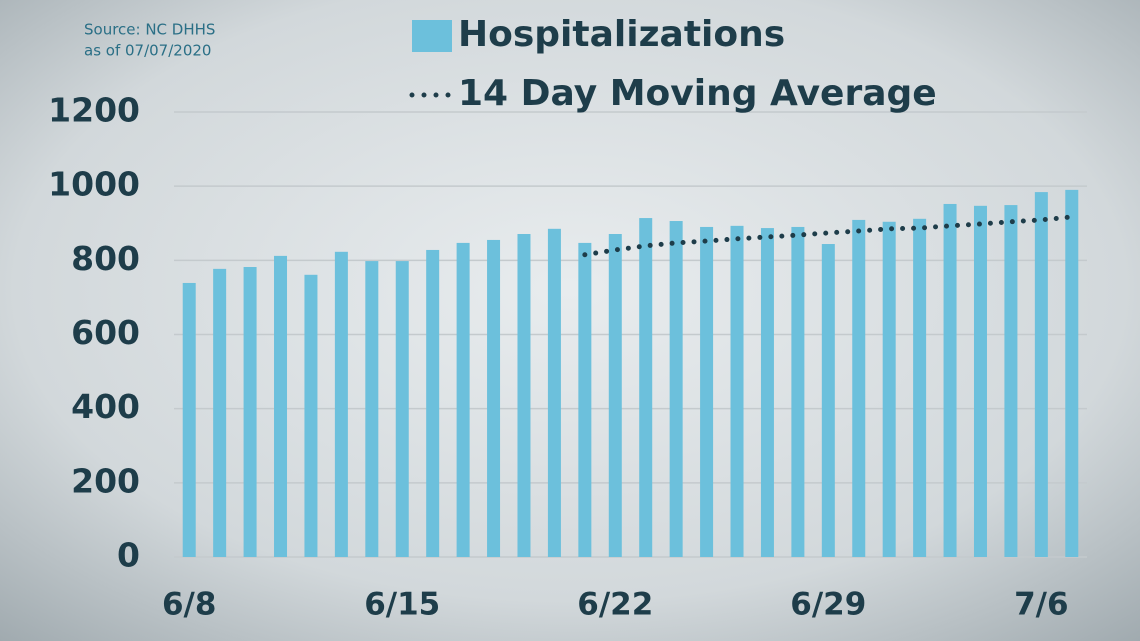 The image size is (1140, 641). I want to click on source-note: Source: NC DHHS, so click(149, 30).